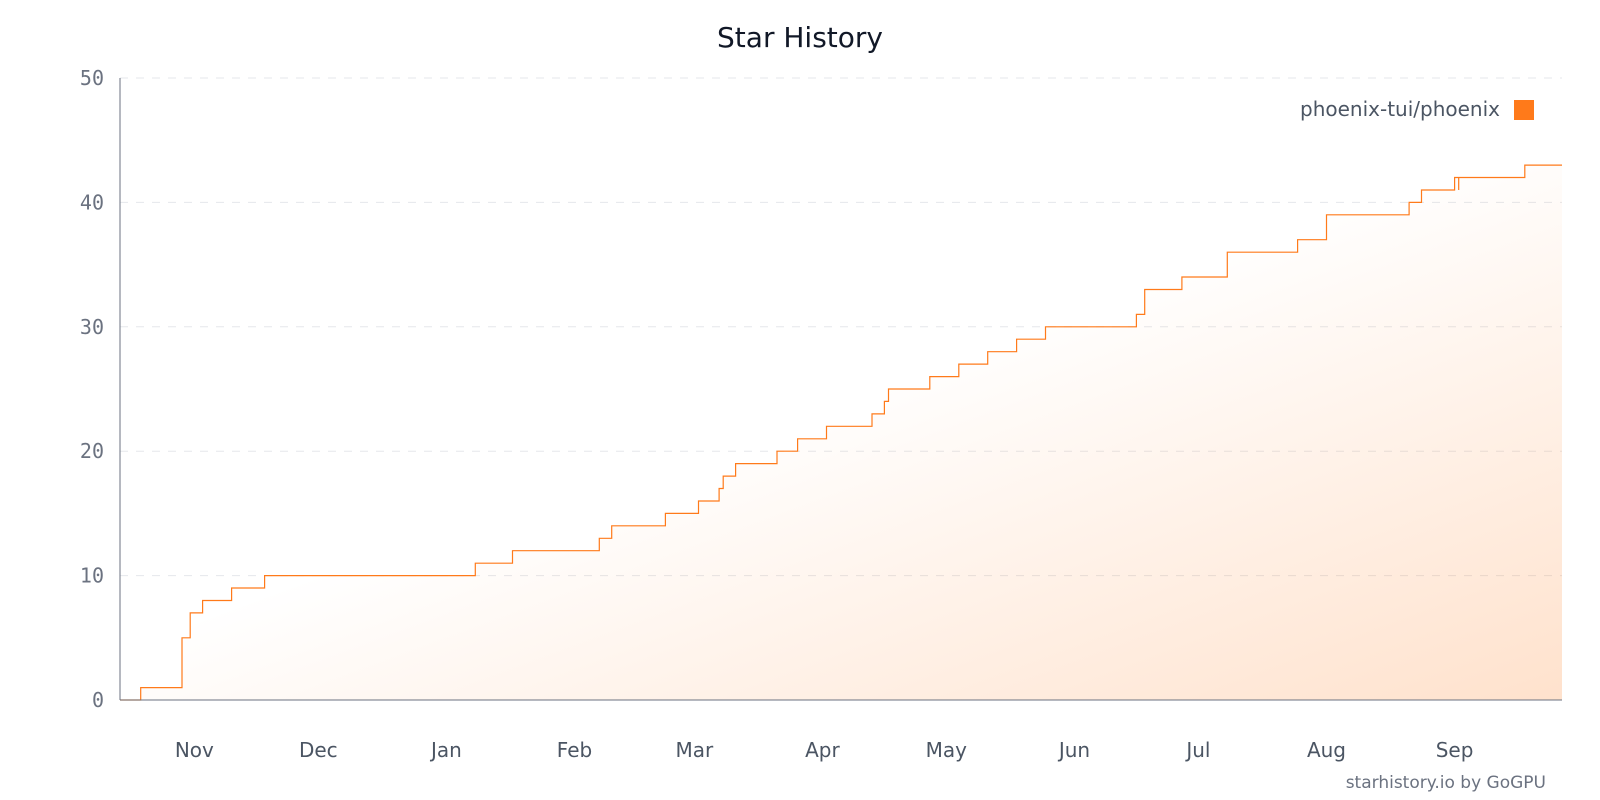 The height and width of the screenshot is (800, 1600). I want to click on x-tick-label: May, so click(947, 750).